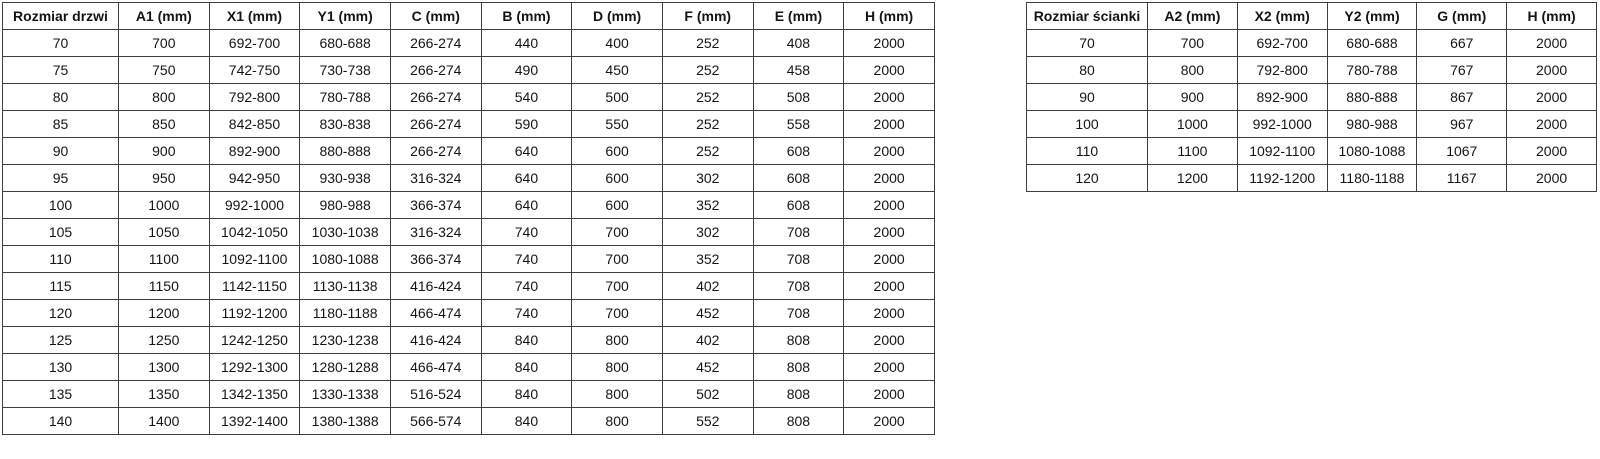 The image size is (1600, 459). I want to click on table-cell: 640, so click(526, 151).